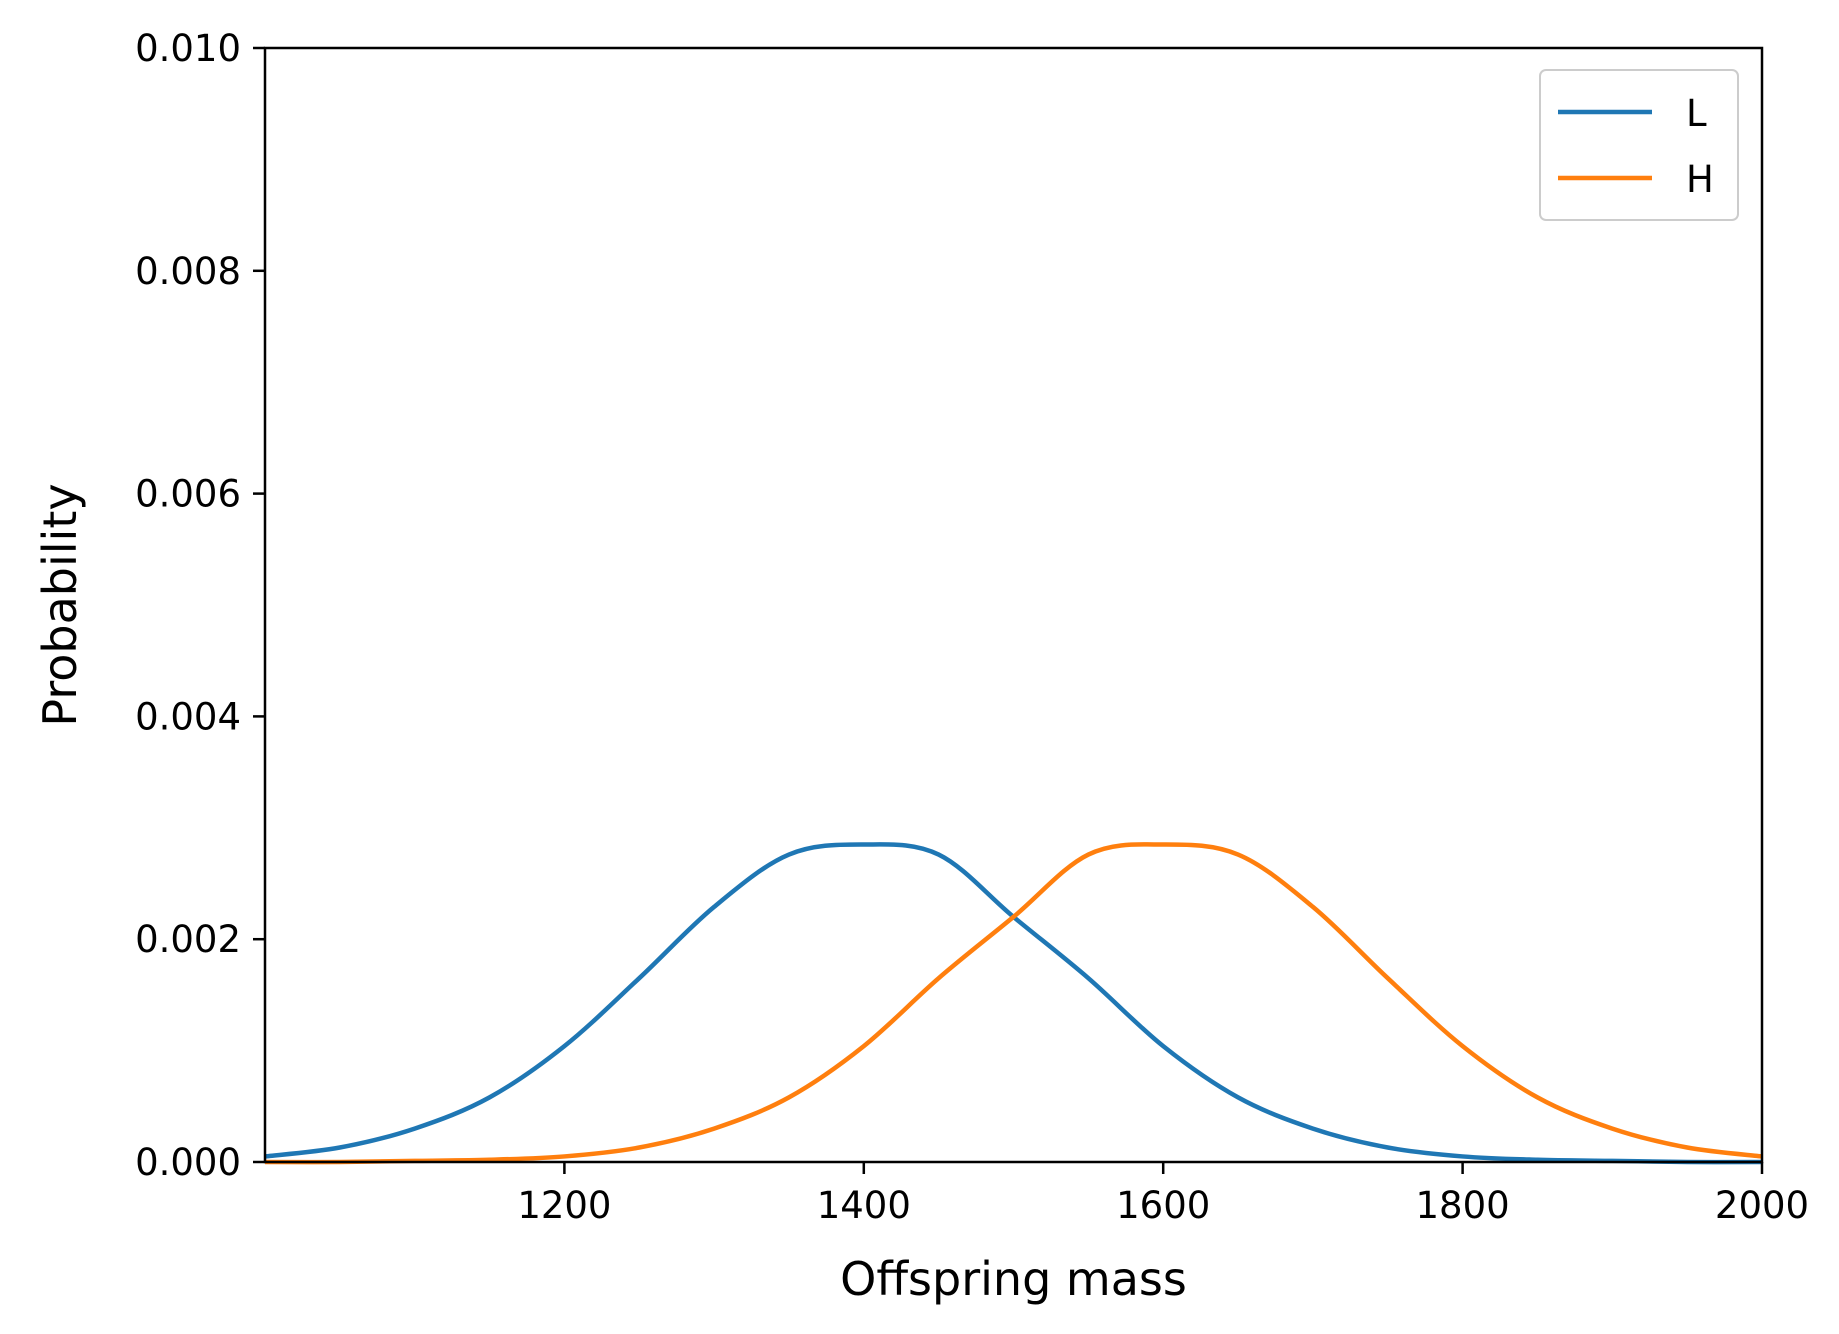 Image resolution: width=1839 pixels, height=1334 pixels. Describe the element at coordinates (188, 939) in the screenshot. I see `y-tick-label: 0.002` at that location.